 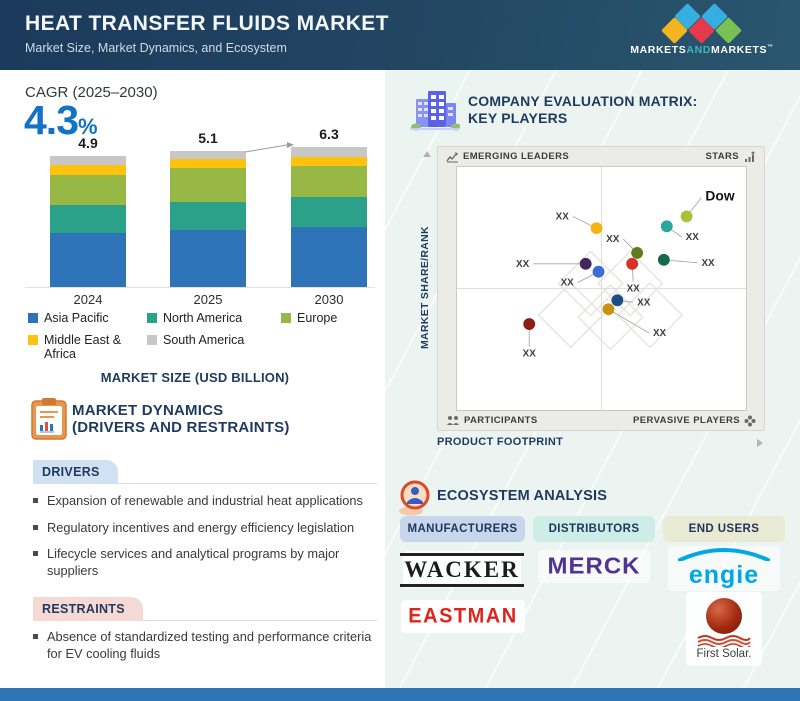 I want to click on legend-item: North America, so click(x=214, y=318).